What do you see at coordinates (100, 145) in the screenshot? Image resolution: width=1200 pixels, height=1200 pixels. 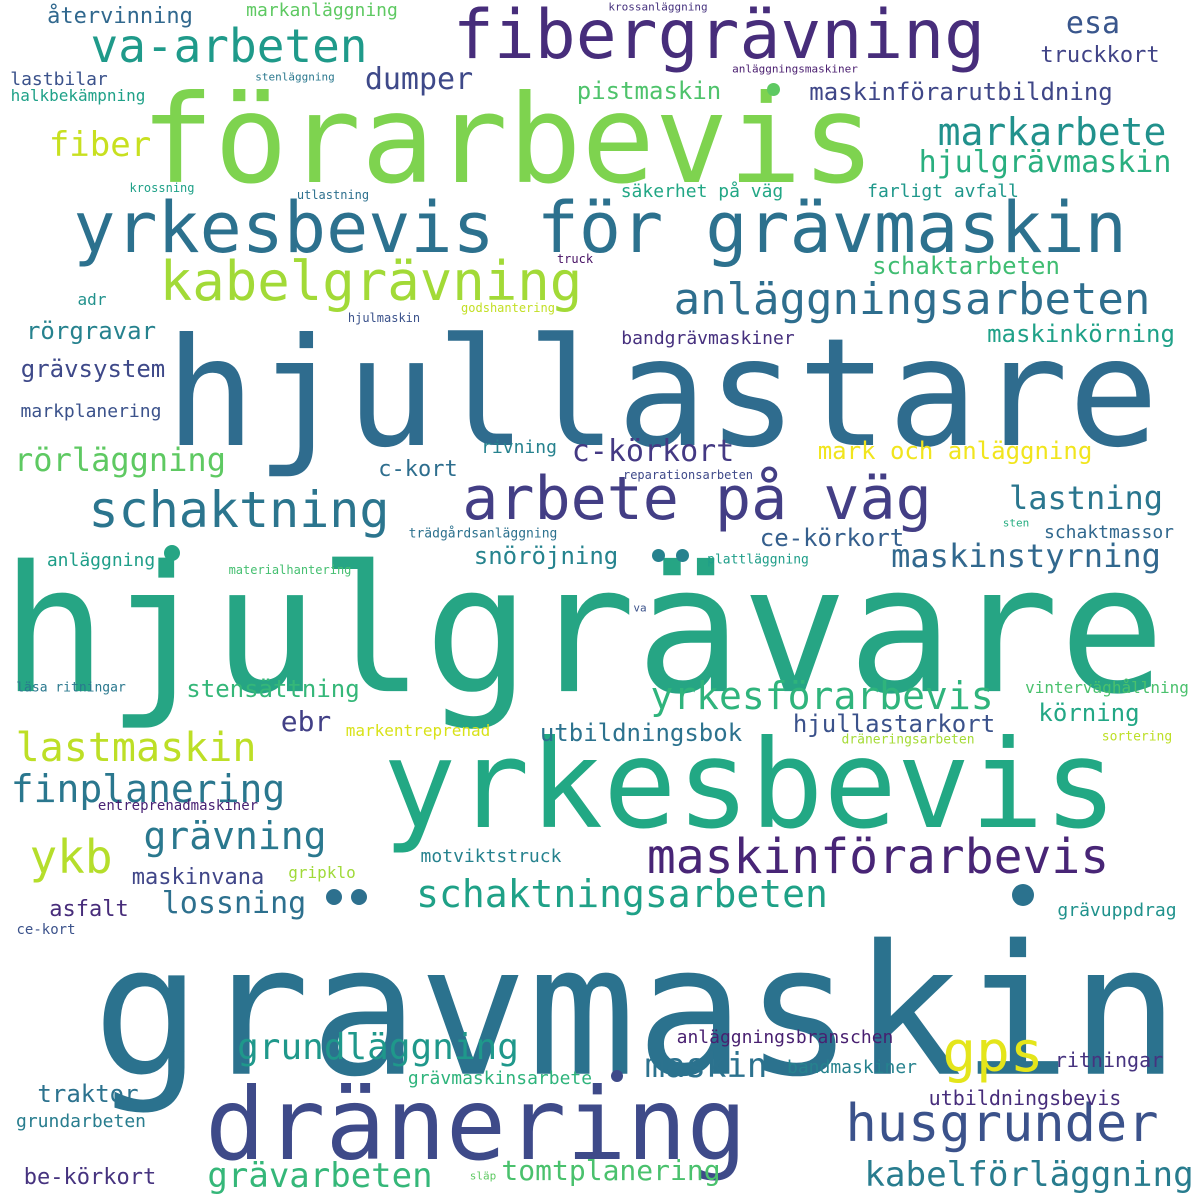 I see `word-fiber: fiber` at bounding box center [100, 145].